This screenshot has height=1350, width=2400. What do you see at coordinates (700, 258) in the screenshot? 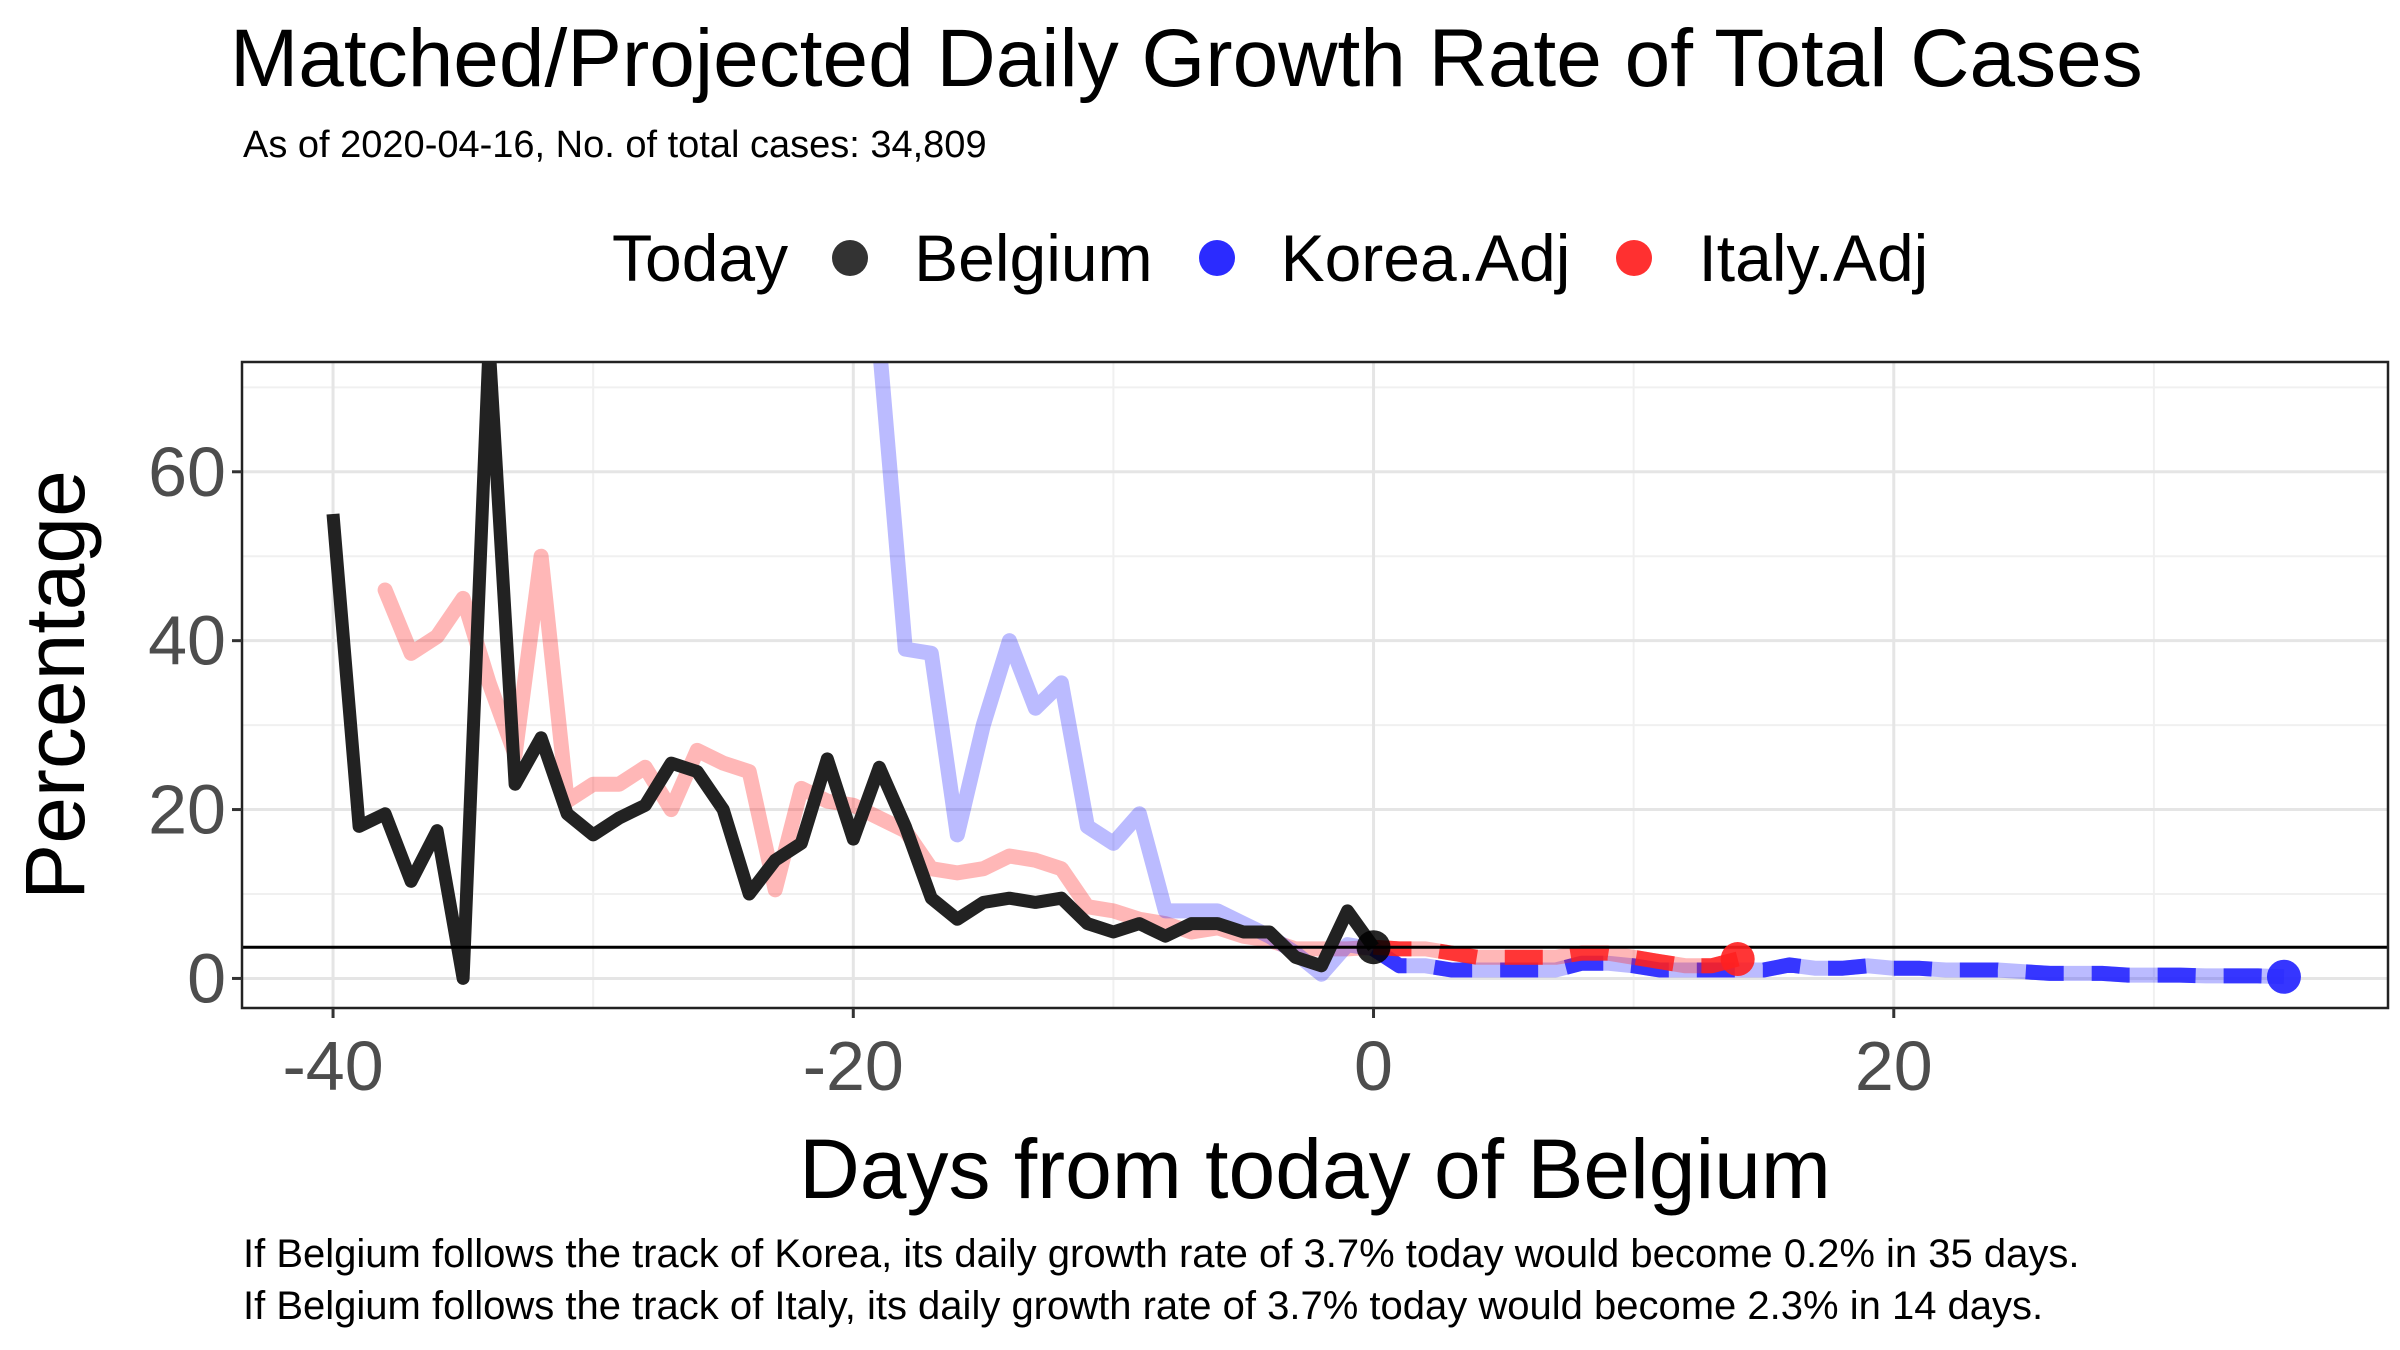
I see `legend-title: Today` at bounding box center [700, 258].